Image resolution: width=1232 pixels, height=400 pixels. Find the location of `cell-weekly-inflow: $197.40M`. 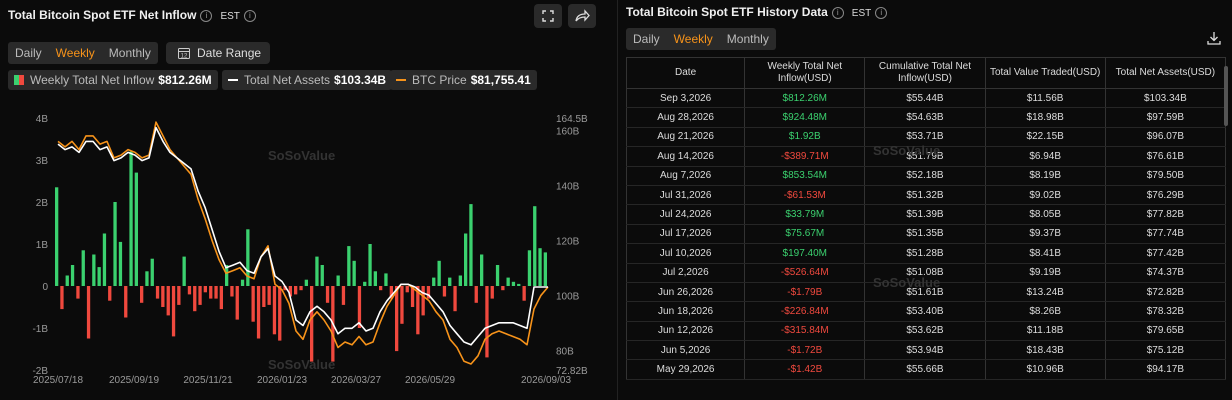

cell-weekly-inflow: $197.40M is located at coordinates (805, 253).